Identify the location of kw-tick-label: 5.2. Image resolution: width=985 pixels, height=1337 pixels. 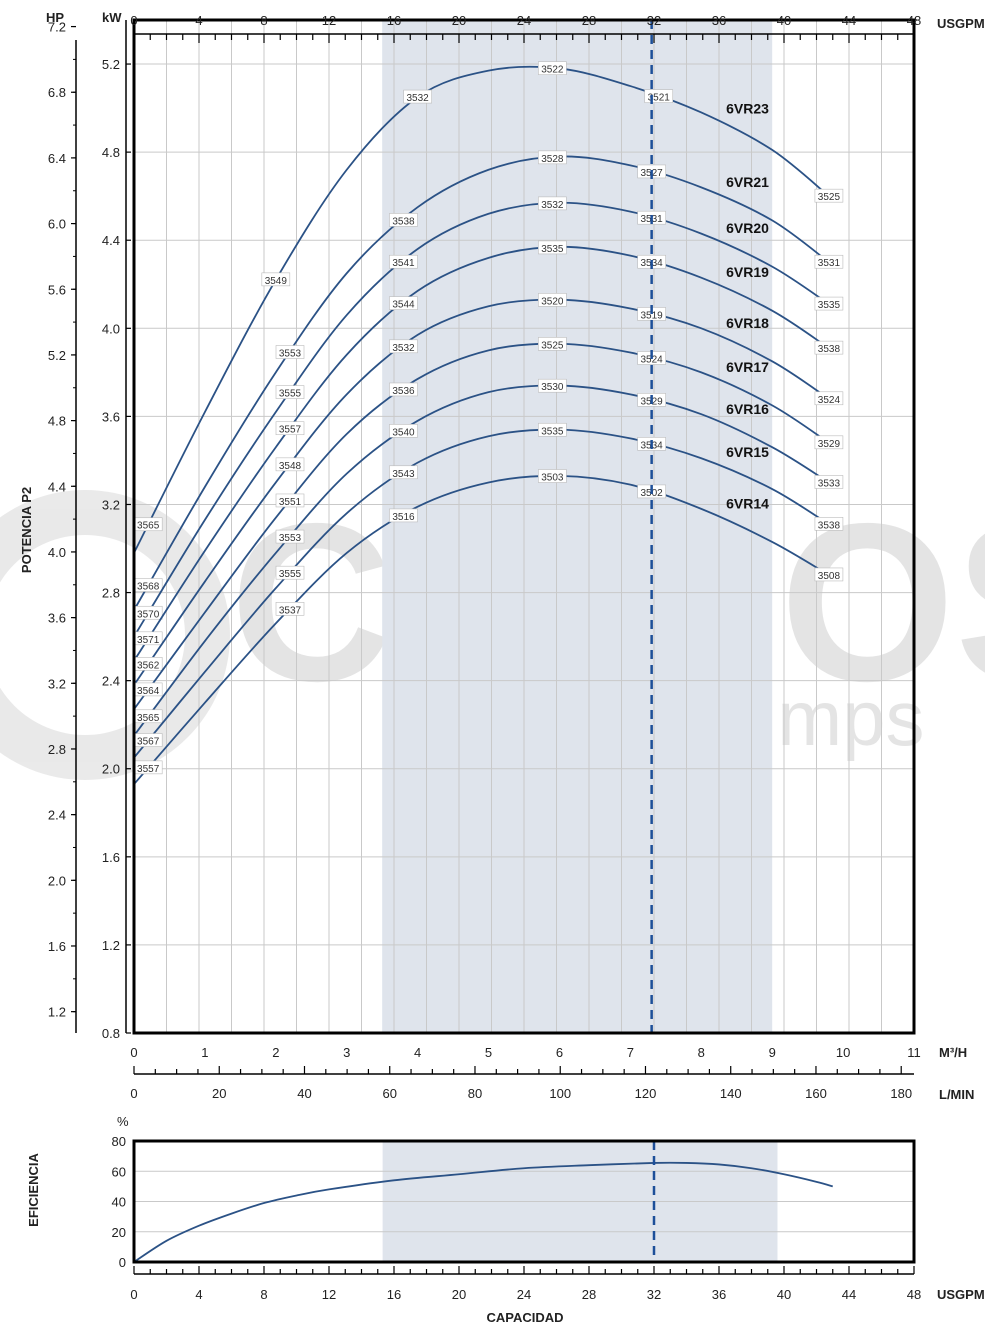
(111, 64).